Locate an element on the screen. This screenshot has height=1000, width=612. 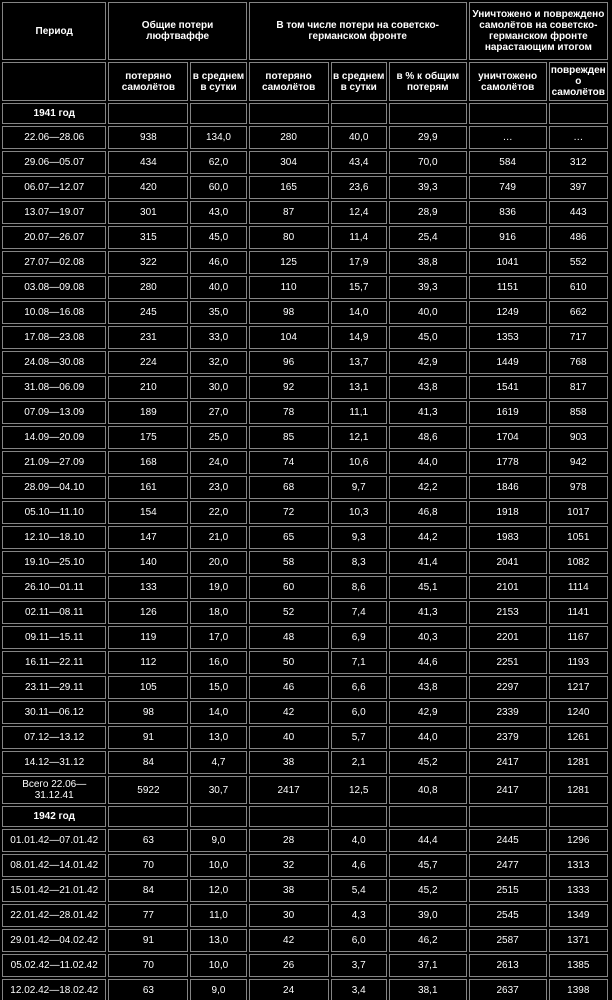
value-cell: 32,0 is located at coordinates (218, 362).